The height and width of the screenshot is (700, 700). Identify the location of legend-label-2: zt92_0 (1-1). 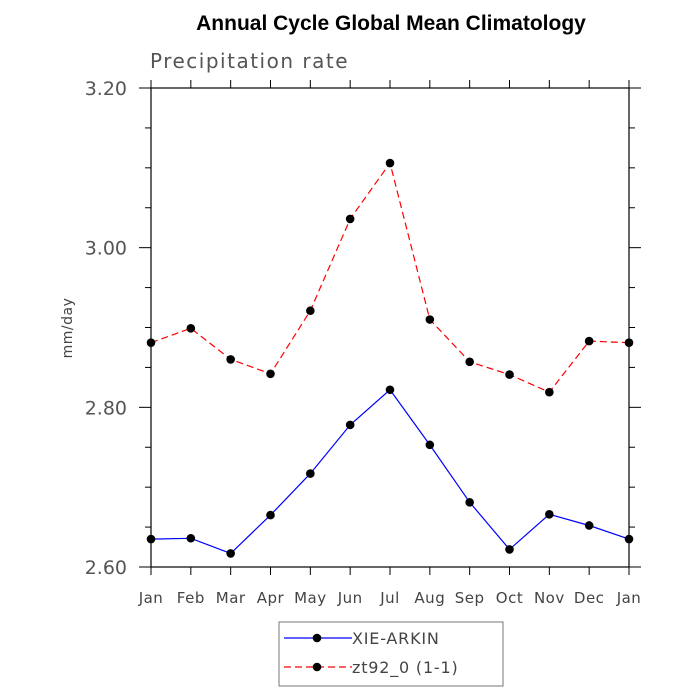
(405, 668).